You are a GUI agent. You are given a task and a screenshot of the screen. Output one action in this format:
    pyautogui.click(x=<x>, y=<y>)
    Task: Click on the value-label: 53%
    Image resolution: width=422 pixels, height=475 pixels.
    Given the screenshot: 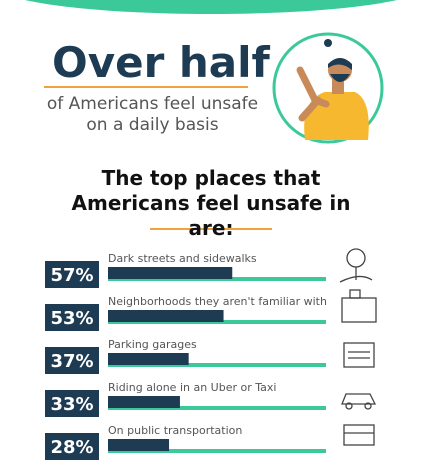 What is the action you would take?
    pyautogui.click(x=71, y=318)
    